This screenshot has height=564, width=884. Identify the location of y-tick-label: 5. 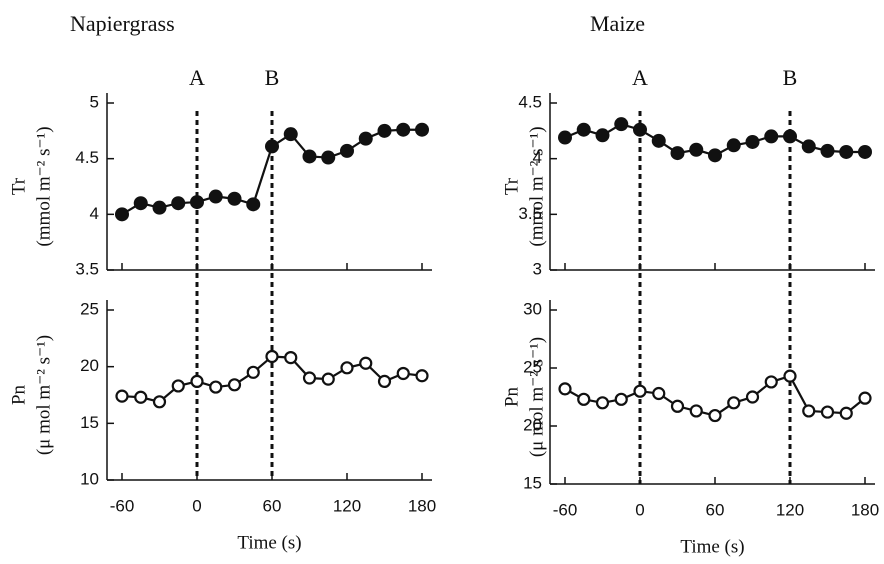
(94, 101).